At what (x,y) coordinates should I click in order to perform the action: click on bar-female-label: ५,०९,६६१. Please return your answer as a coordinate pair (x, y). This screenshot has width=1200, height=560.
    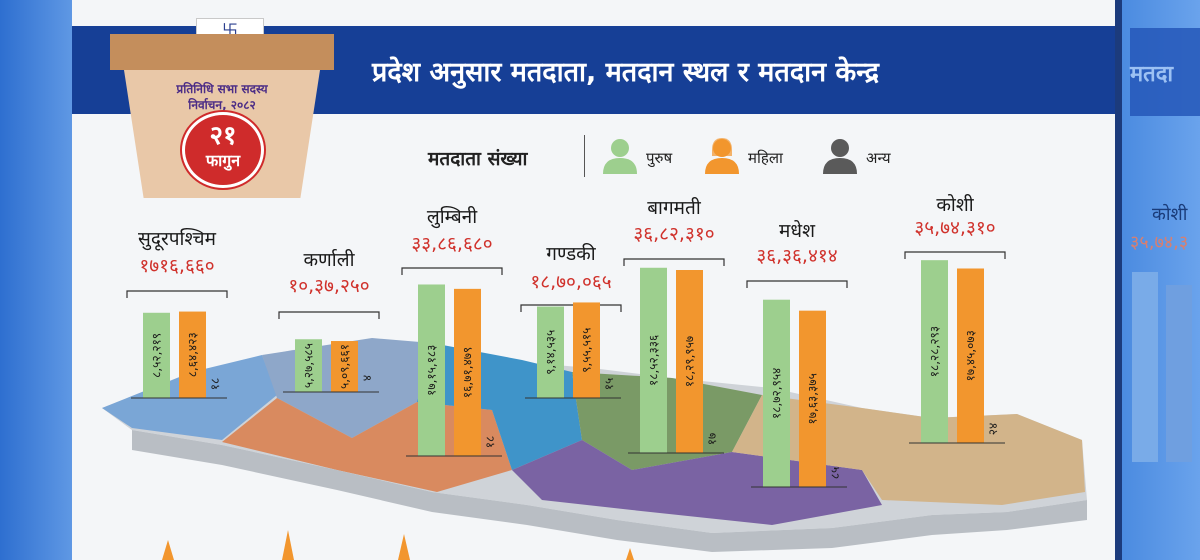
    Looking at the image, I should click on (345, 366).